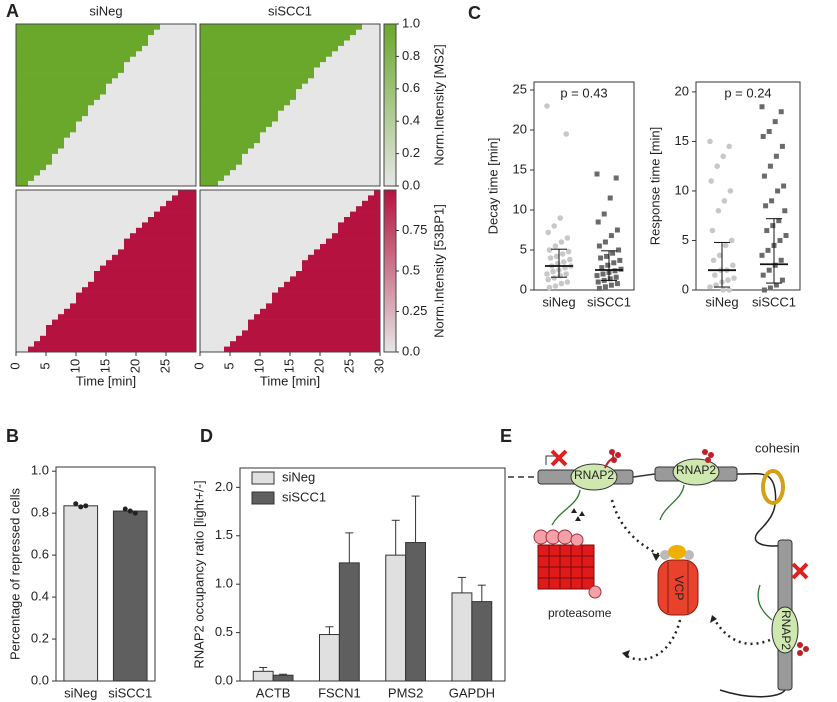  I want to click on y-tick-label: 1.0, so click(40, 470).